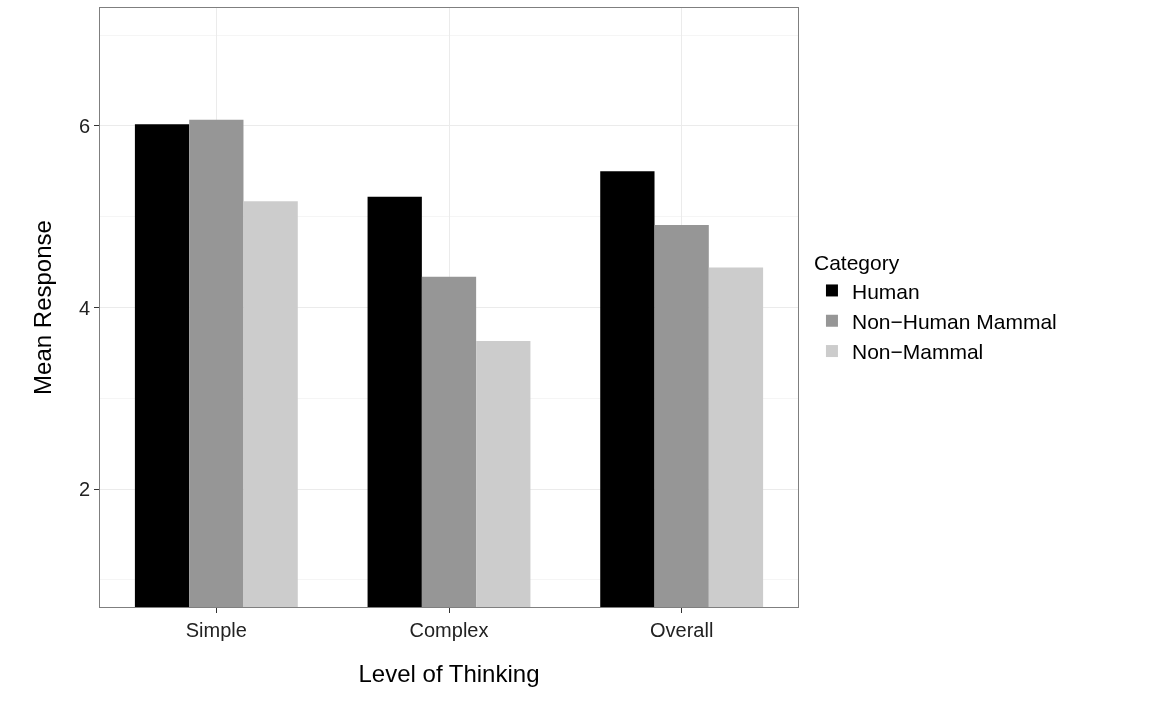 The height and width of the screenshot is (713, 1149). Describe the element at coordinates (681, 630) in the screenshot. I see `x-tick-label: Overall` at that location.